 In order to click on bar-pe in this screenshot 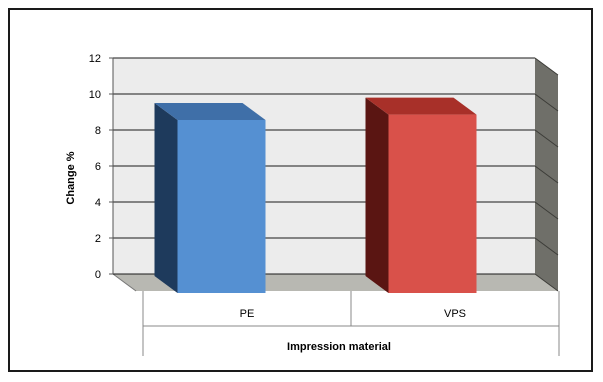, I will do `click(221, 206)`.